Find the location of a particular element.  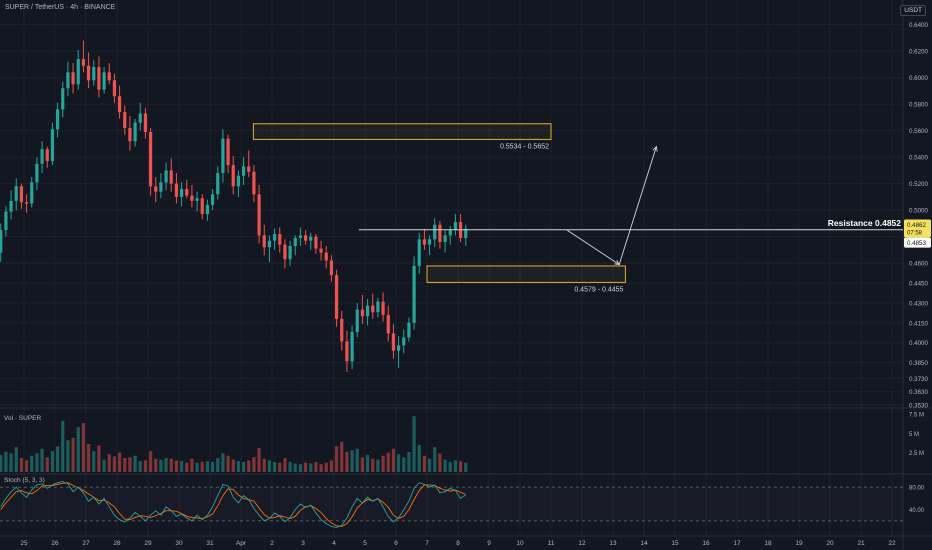

price-tick: 0.5000 is located at coordinates (918, 211).